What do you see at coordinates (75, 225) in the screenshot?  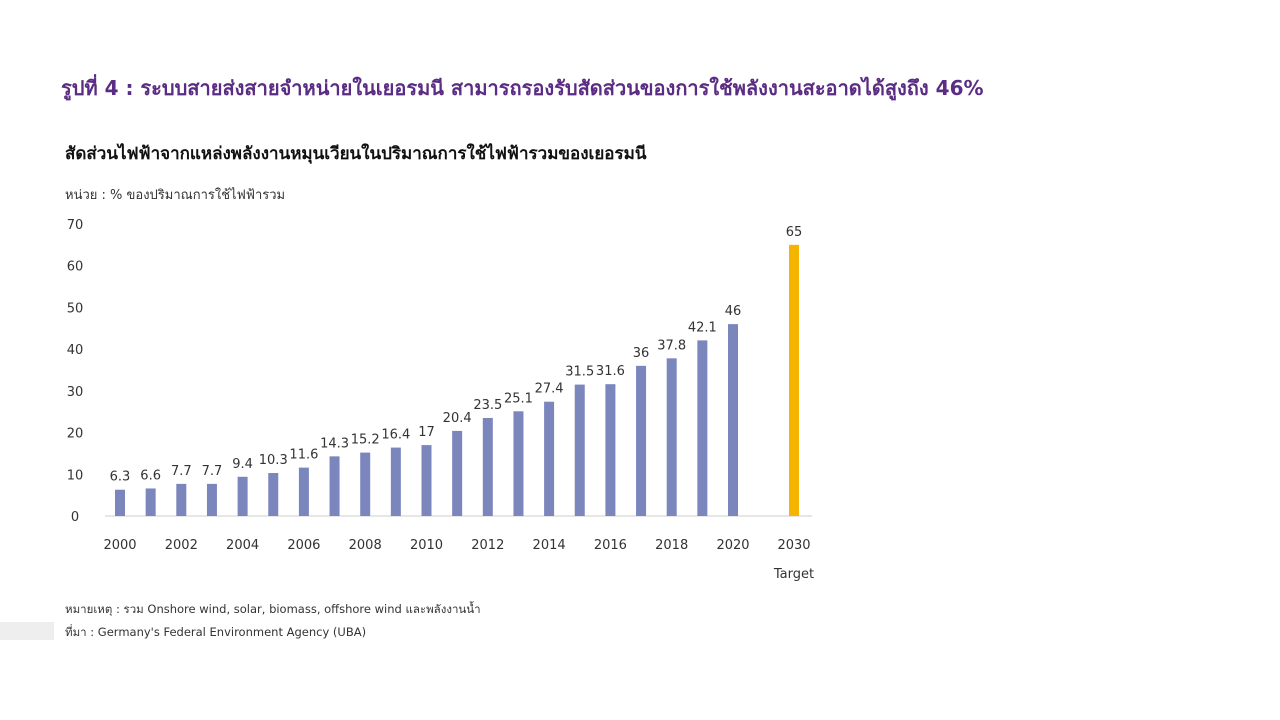 I see `y-tick-label: 70` at bounding box center [75, 225].